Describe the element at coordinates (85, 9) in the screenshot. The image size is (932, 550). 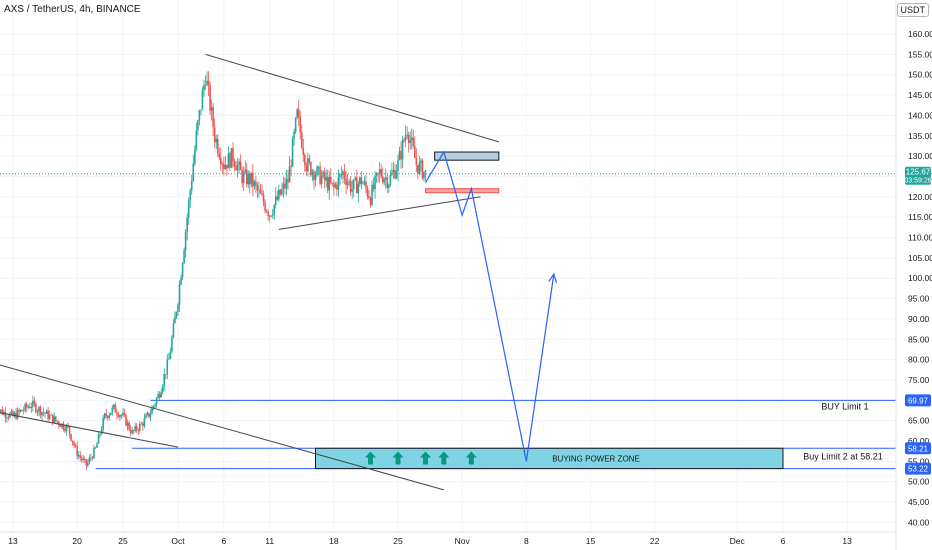
I see `interval-label: 4h` at that location.